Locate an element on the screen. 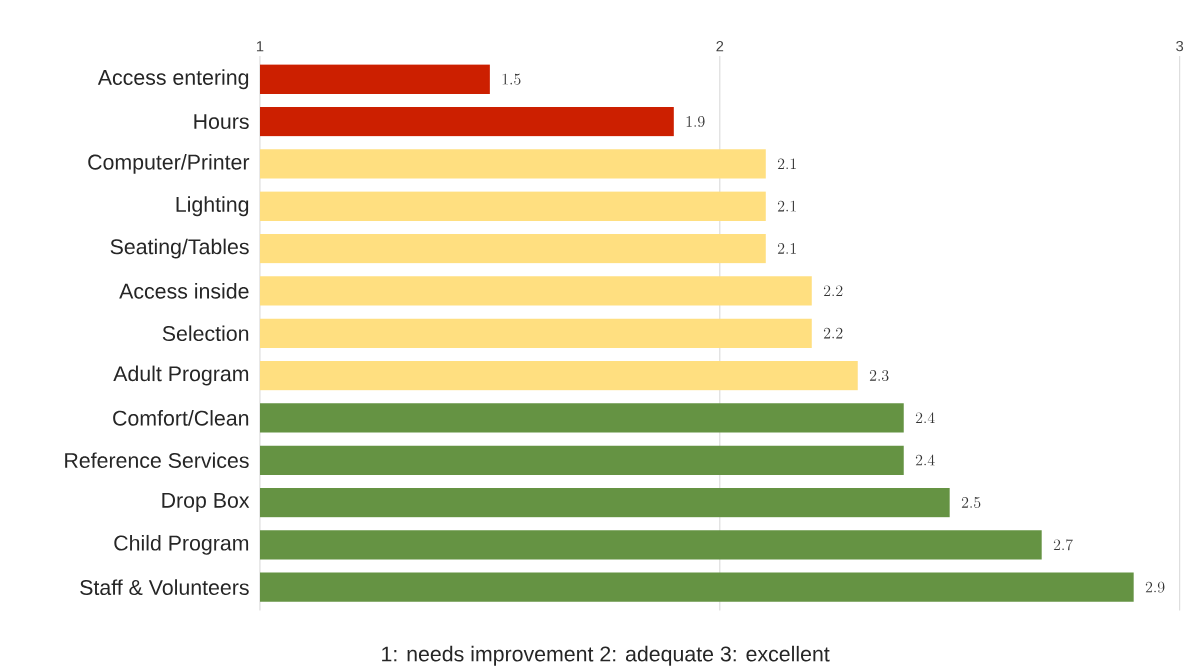  data-label: 1 .5 is located at coordinates (511, 79).